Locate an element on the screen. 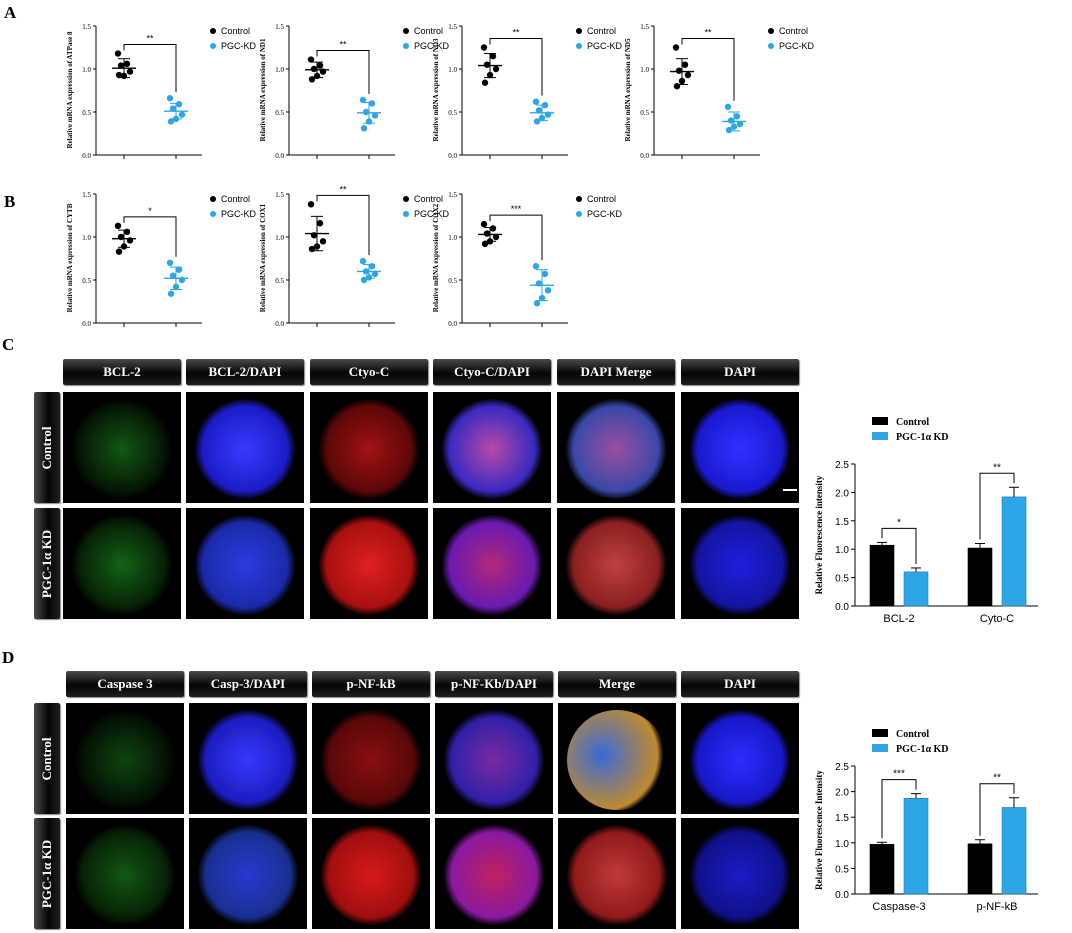 The image size is (1072, 933). row-label-control: Control is located at coordinates (47, 447).